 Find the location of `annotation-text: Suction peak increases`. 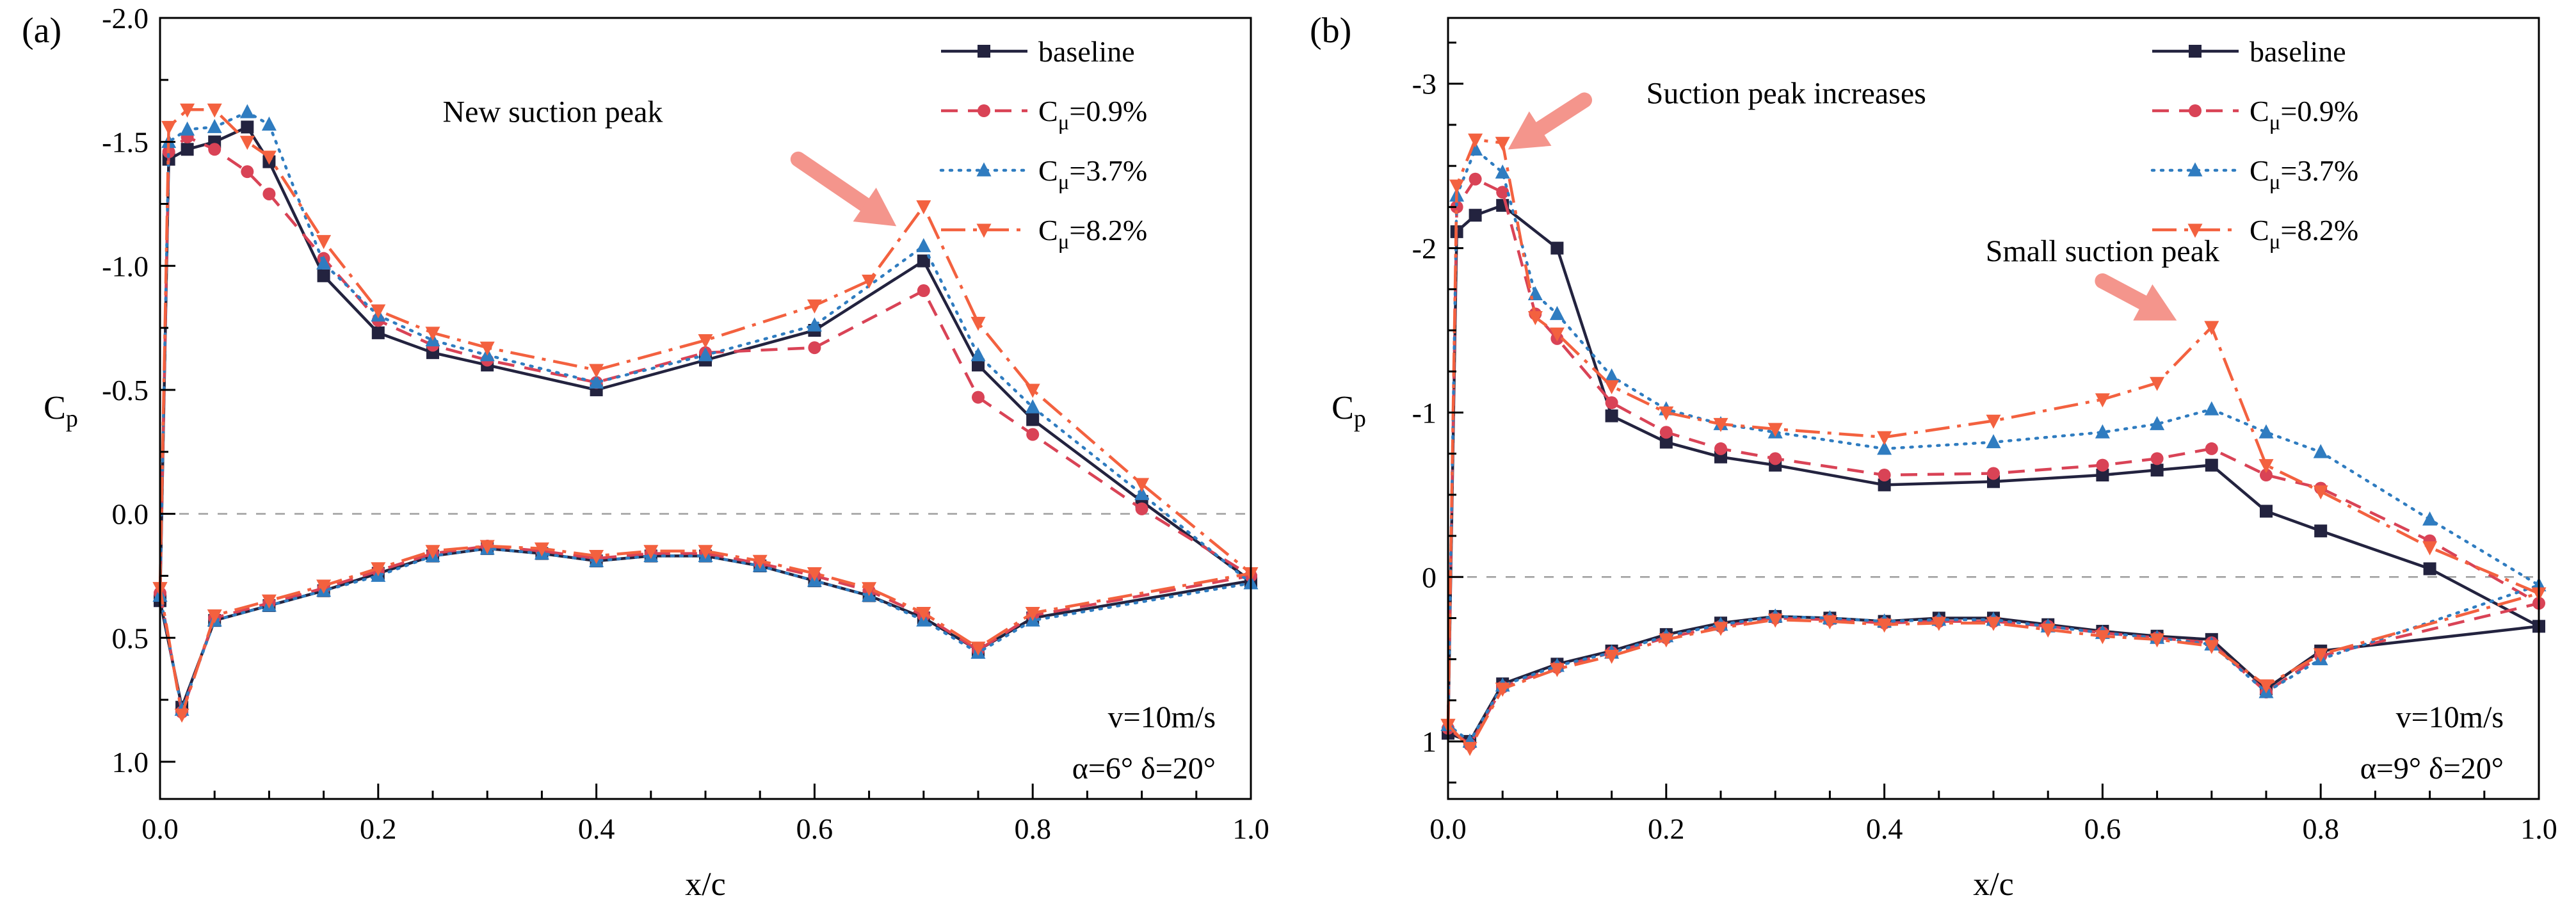

annotation-text: Suction peak increases is located at coordinates (1786, 94).